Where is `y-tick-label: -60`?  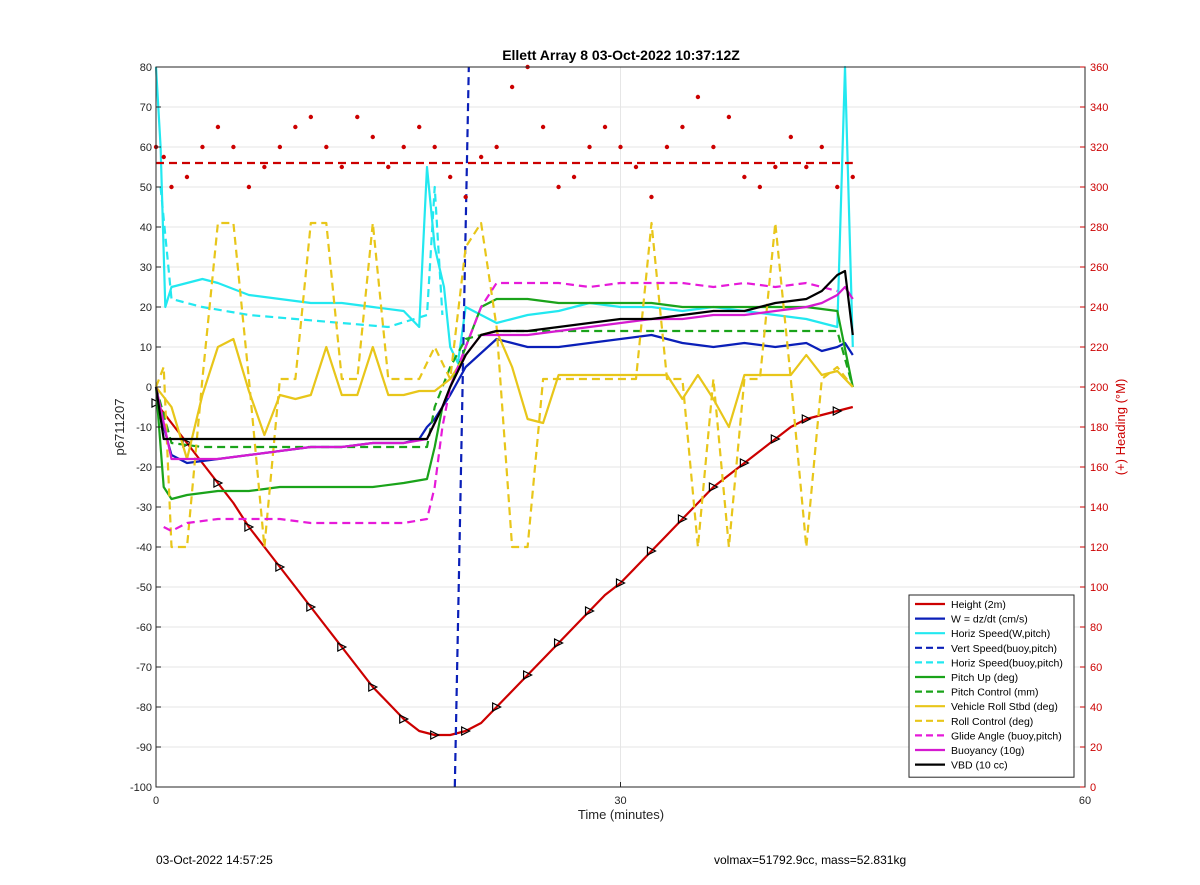 y-tick-label: -60 is located at coordinates (144, 628).